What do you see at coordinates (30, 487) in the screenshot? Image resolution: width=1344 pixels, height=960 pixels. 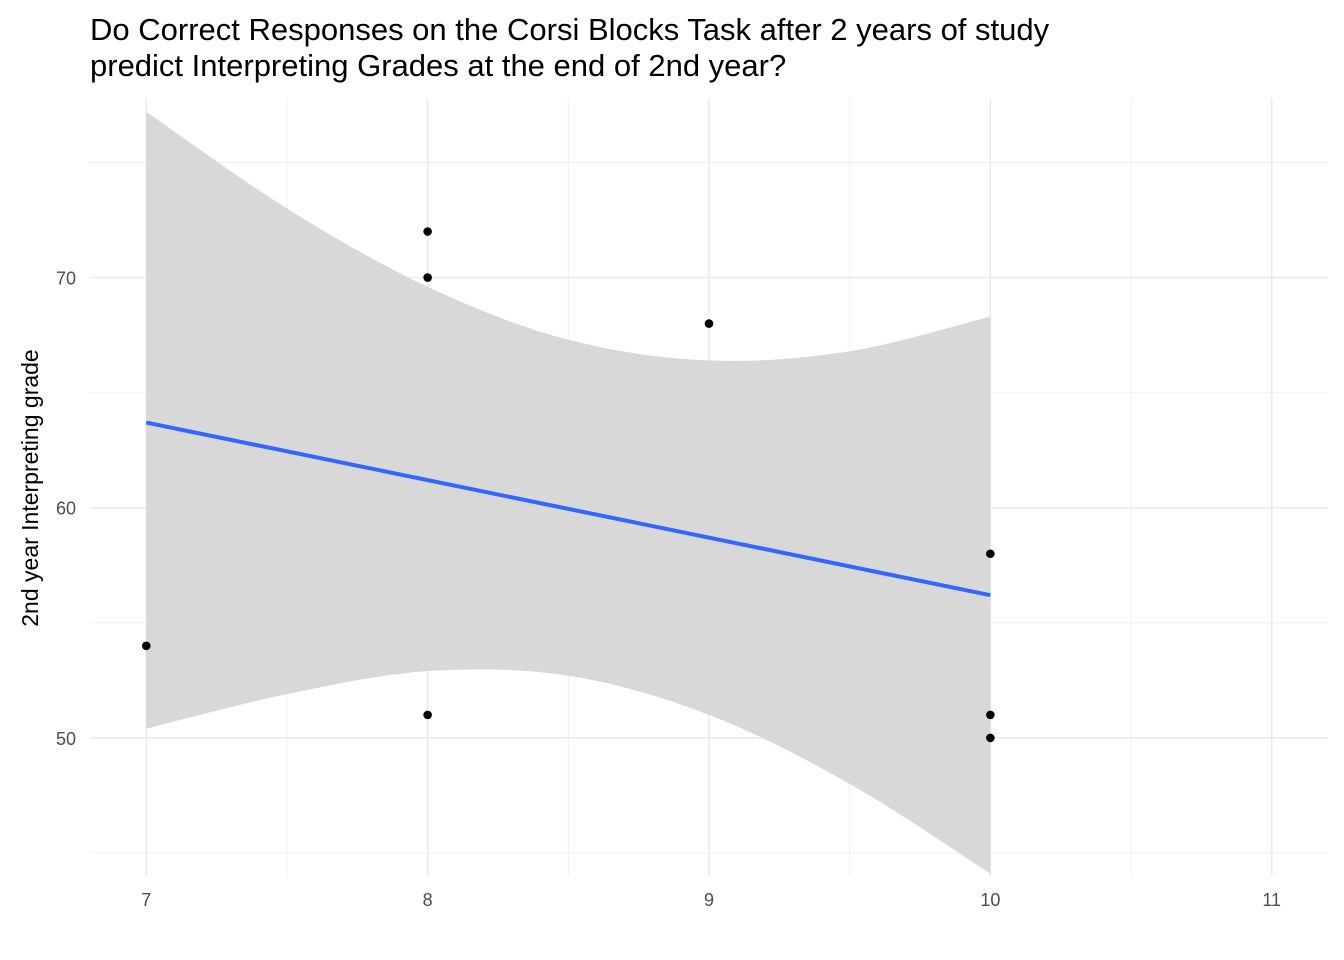 I see `y-axis-label: 2nd year Interpreting grade` at bounding box center [30, 487].